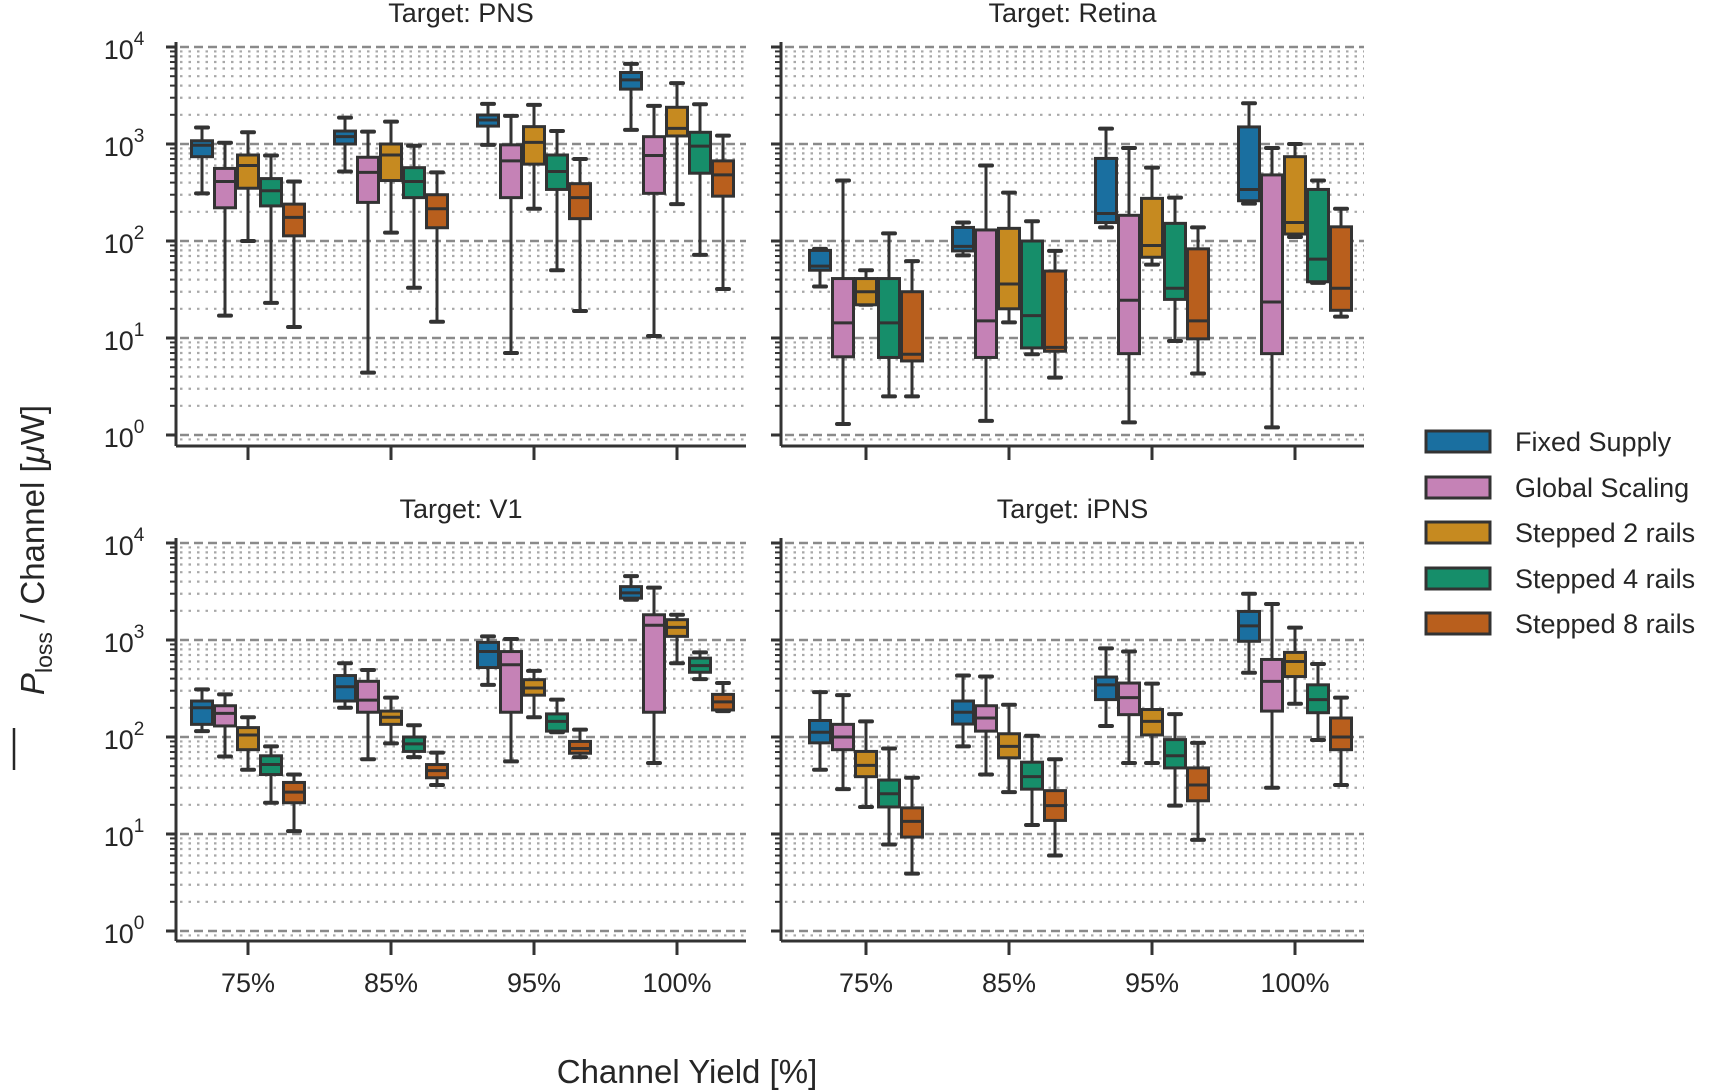  What do you see at coordinates (1559, 624) in the screenshot?
I see `legend-item: Stepped 8 rails` at bounding box center [1559, 624].